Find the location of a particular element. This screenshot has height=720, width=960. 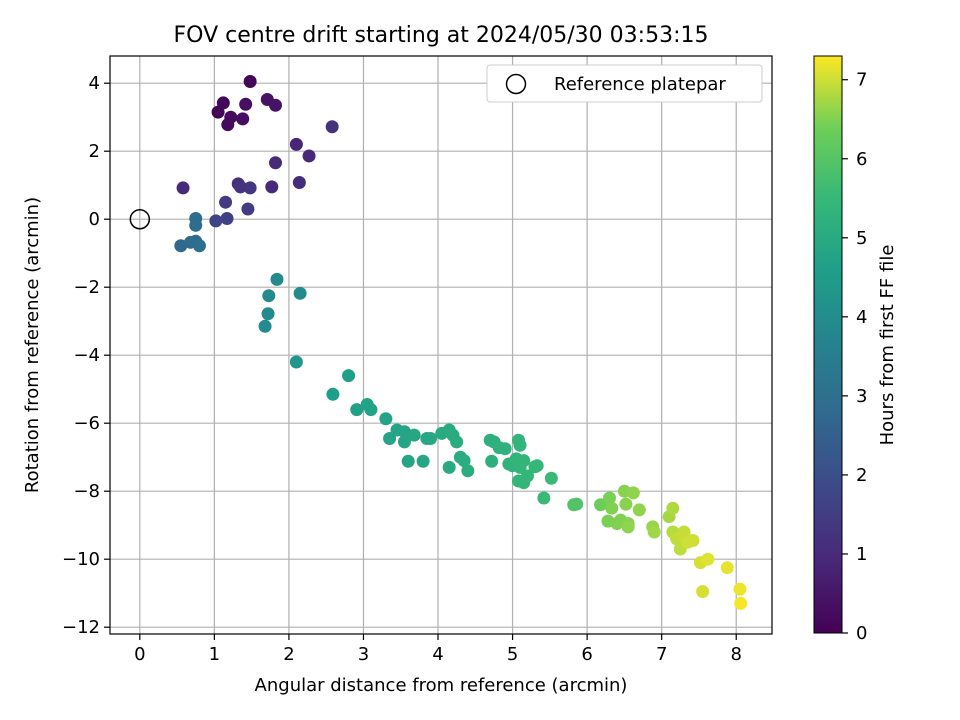

x-axis-ticks: 0 1 2 3 4 5 6 7 8 is located at coordinates (438, 649).